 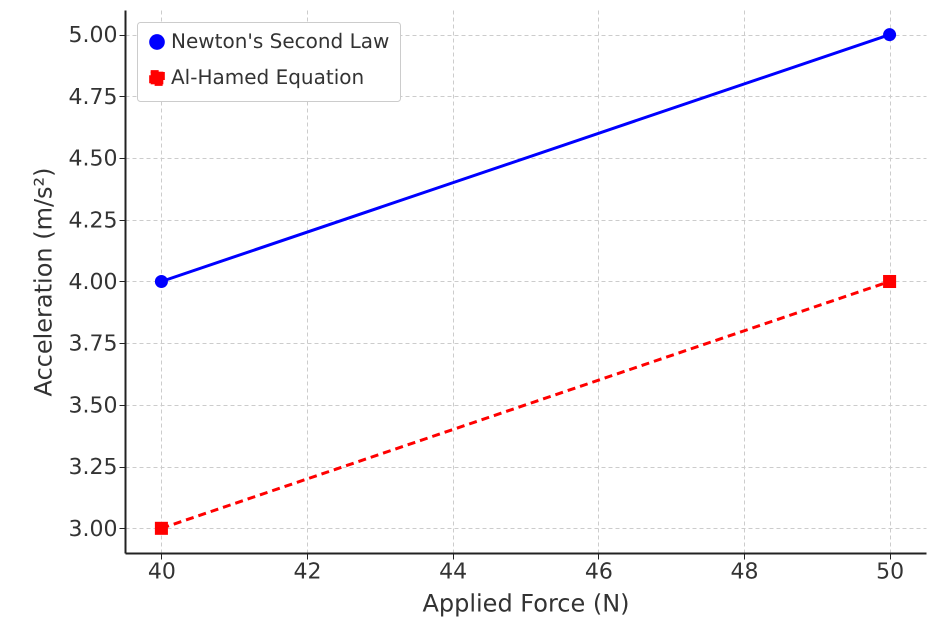 What do you see at coordinates (93, 282) in the screenshot?
I see `y-tick-label: 4.00` at bounding box center [93, 282].